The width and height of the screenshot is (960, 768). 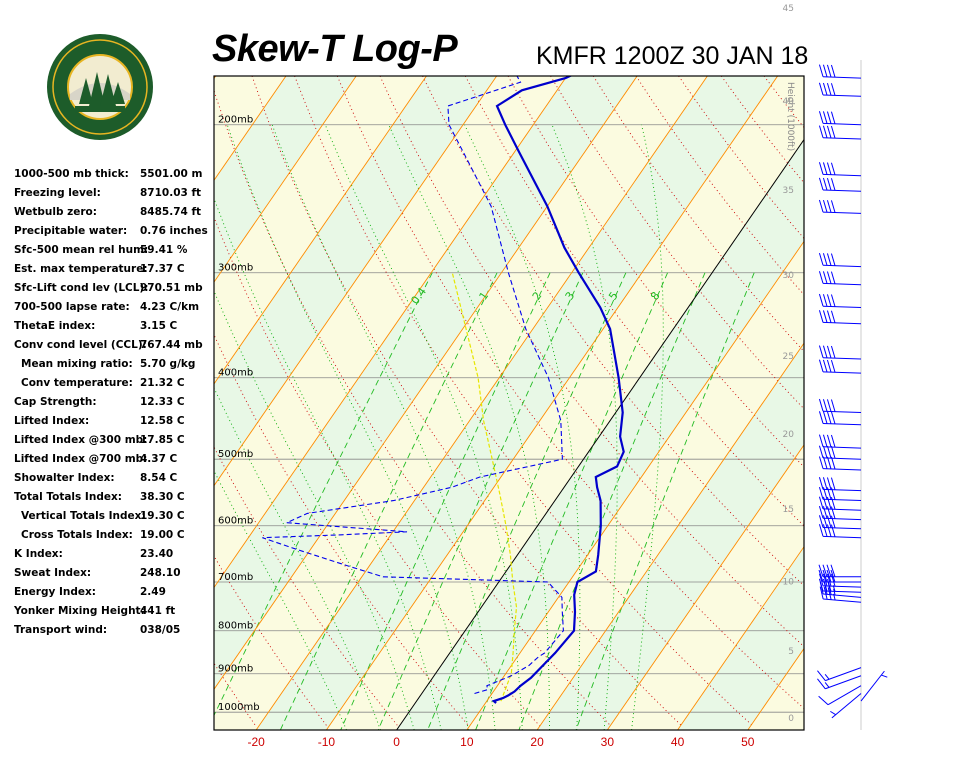 What do you see at coordinates (327, 742) in the screenshot?
I see `x-tick-label: -10` at bounding box center [327, 742].